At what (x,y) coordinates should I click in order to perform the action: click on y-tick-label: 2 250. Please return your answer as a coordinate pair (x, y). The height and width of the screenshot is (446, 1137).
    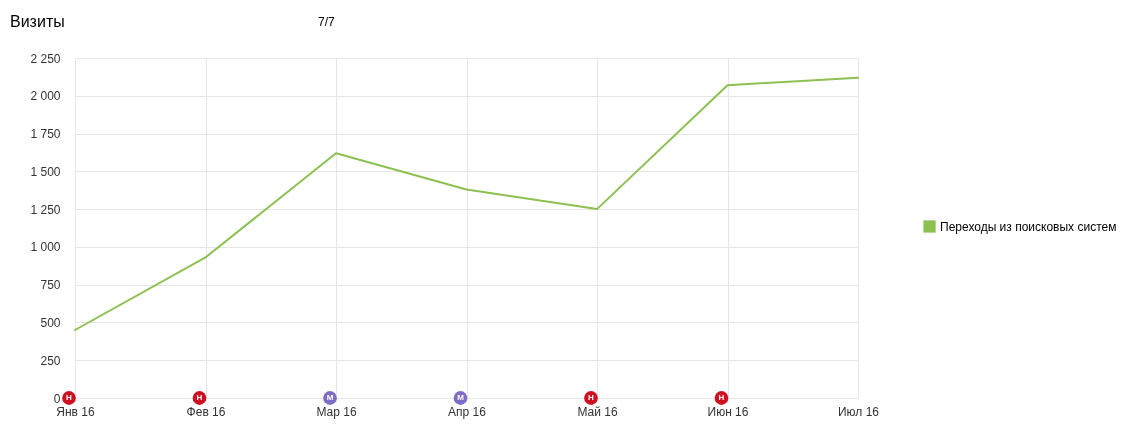
    Looking at the image, I should click on (45, 58).